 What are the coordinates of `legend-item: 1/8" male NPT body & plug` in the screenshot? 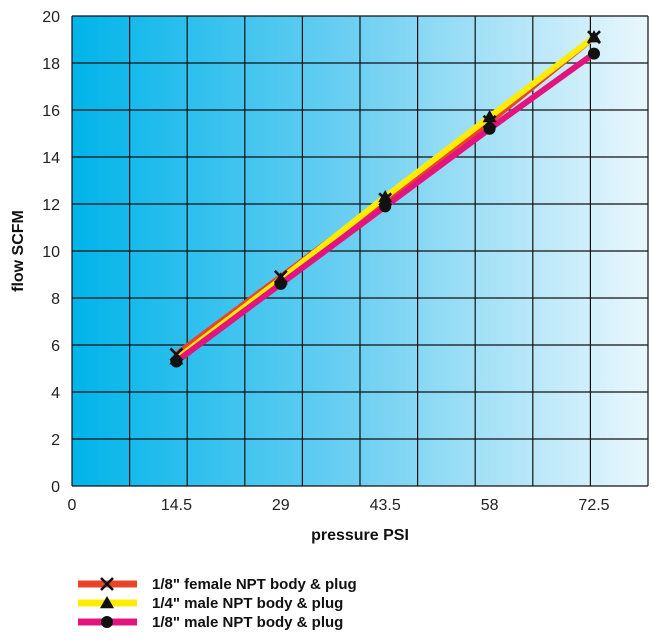 It's located at (210, 622).